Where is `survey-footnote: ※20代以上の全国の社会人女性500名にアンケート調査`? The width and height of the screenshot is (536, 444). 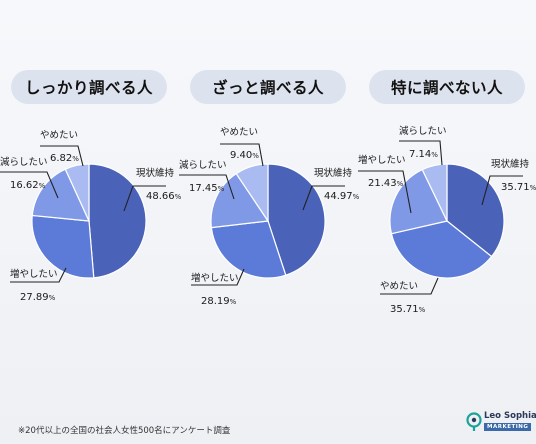 survey-footnote: ※20代以上の全国の社会人女性500名にアンケート調査 is located at coordinates (124, 431).